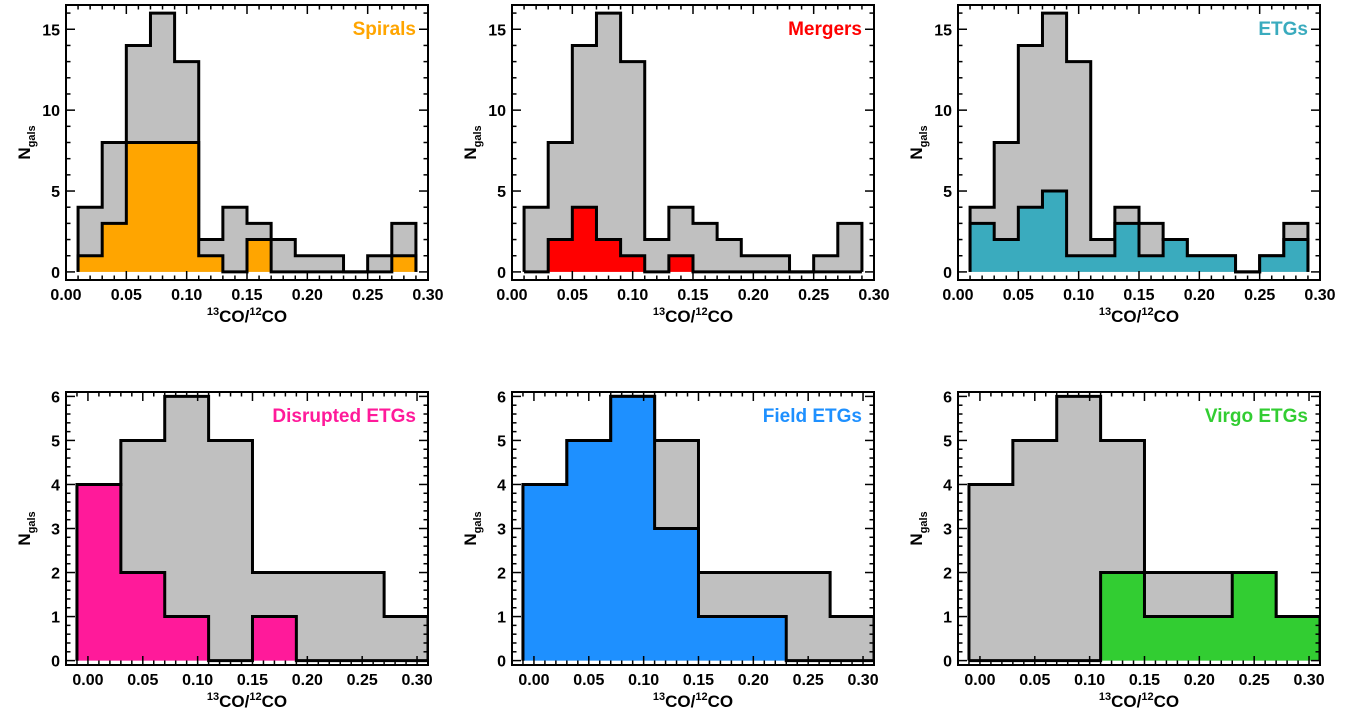 The height and width of the screenshot is (717, 1356). Describe the element at coordinates (384, 29) in the screenshot. I see `panel-label: Spirals` at that location.